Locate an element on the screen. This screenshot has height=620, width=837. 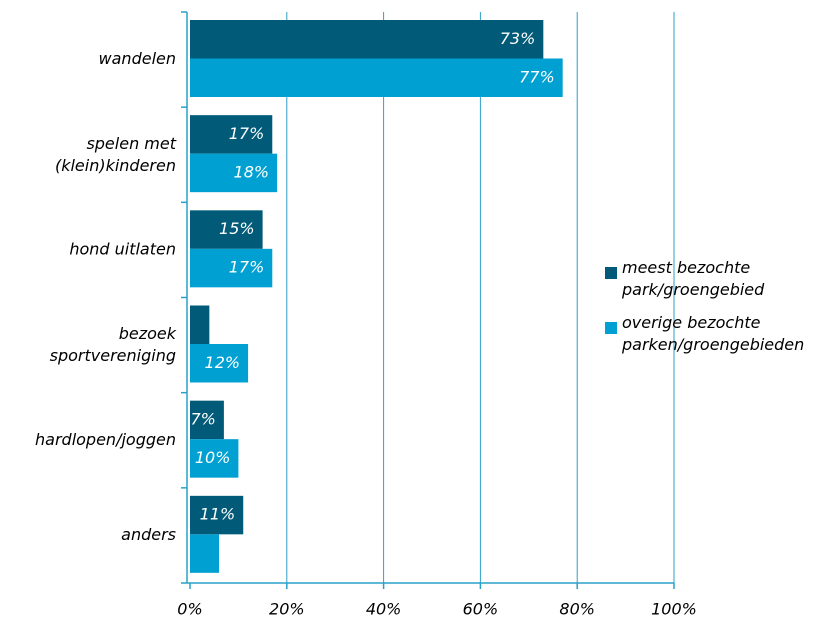
y-tick-label: hond uitlaten is located at coordinates (122, 248).